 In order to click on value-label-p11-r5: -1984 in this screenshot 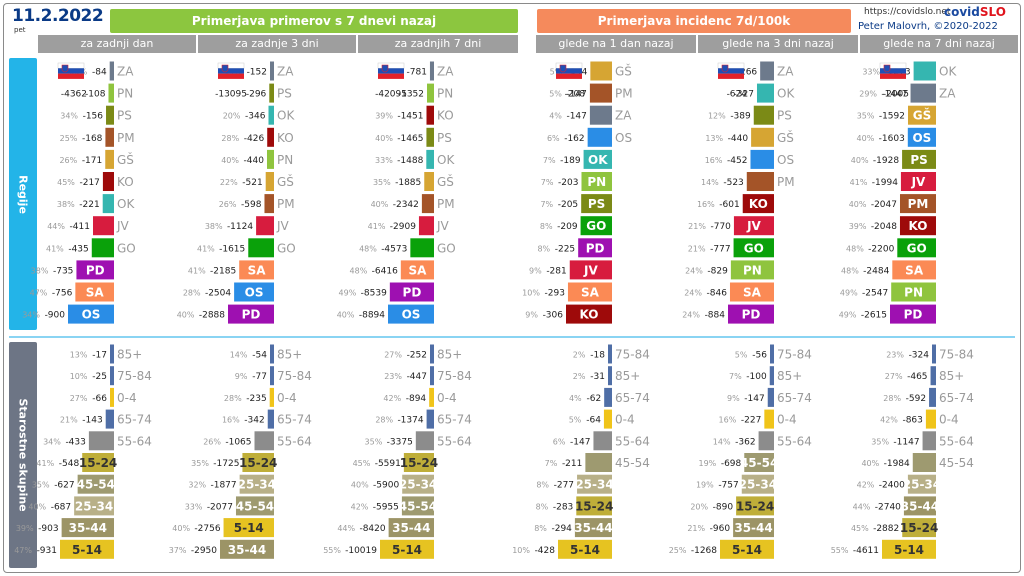, I will do `click(897, 464)`.